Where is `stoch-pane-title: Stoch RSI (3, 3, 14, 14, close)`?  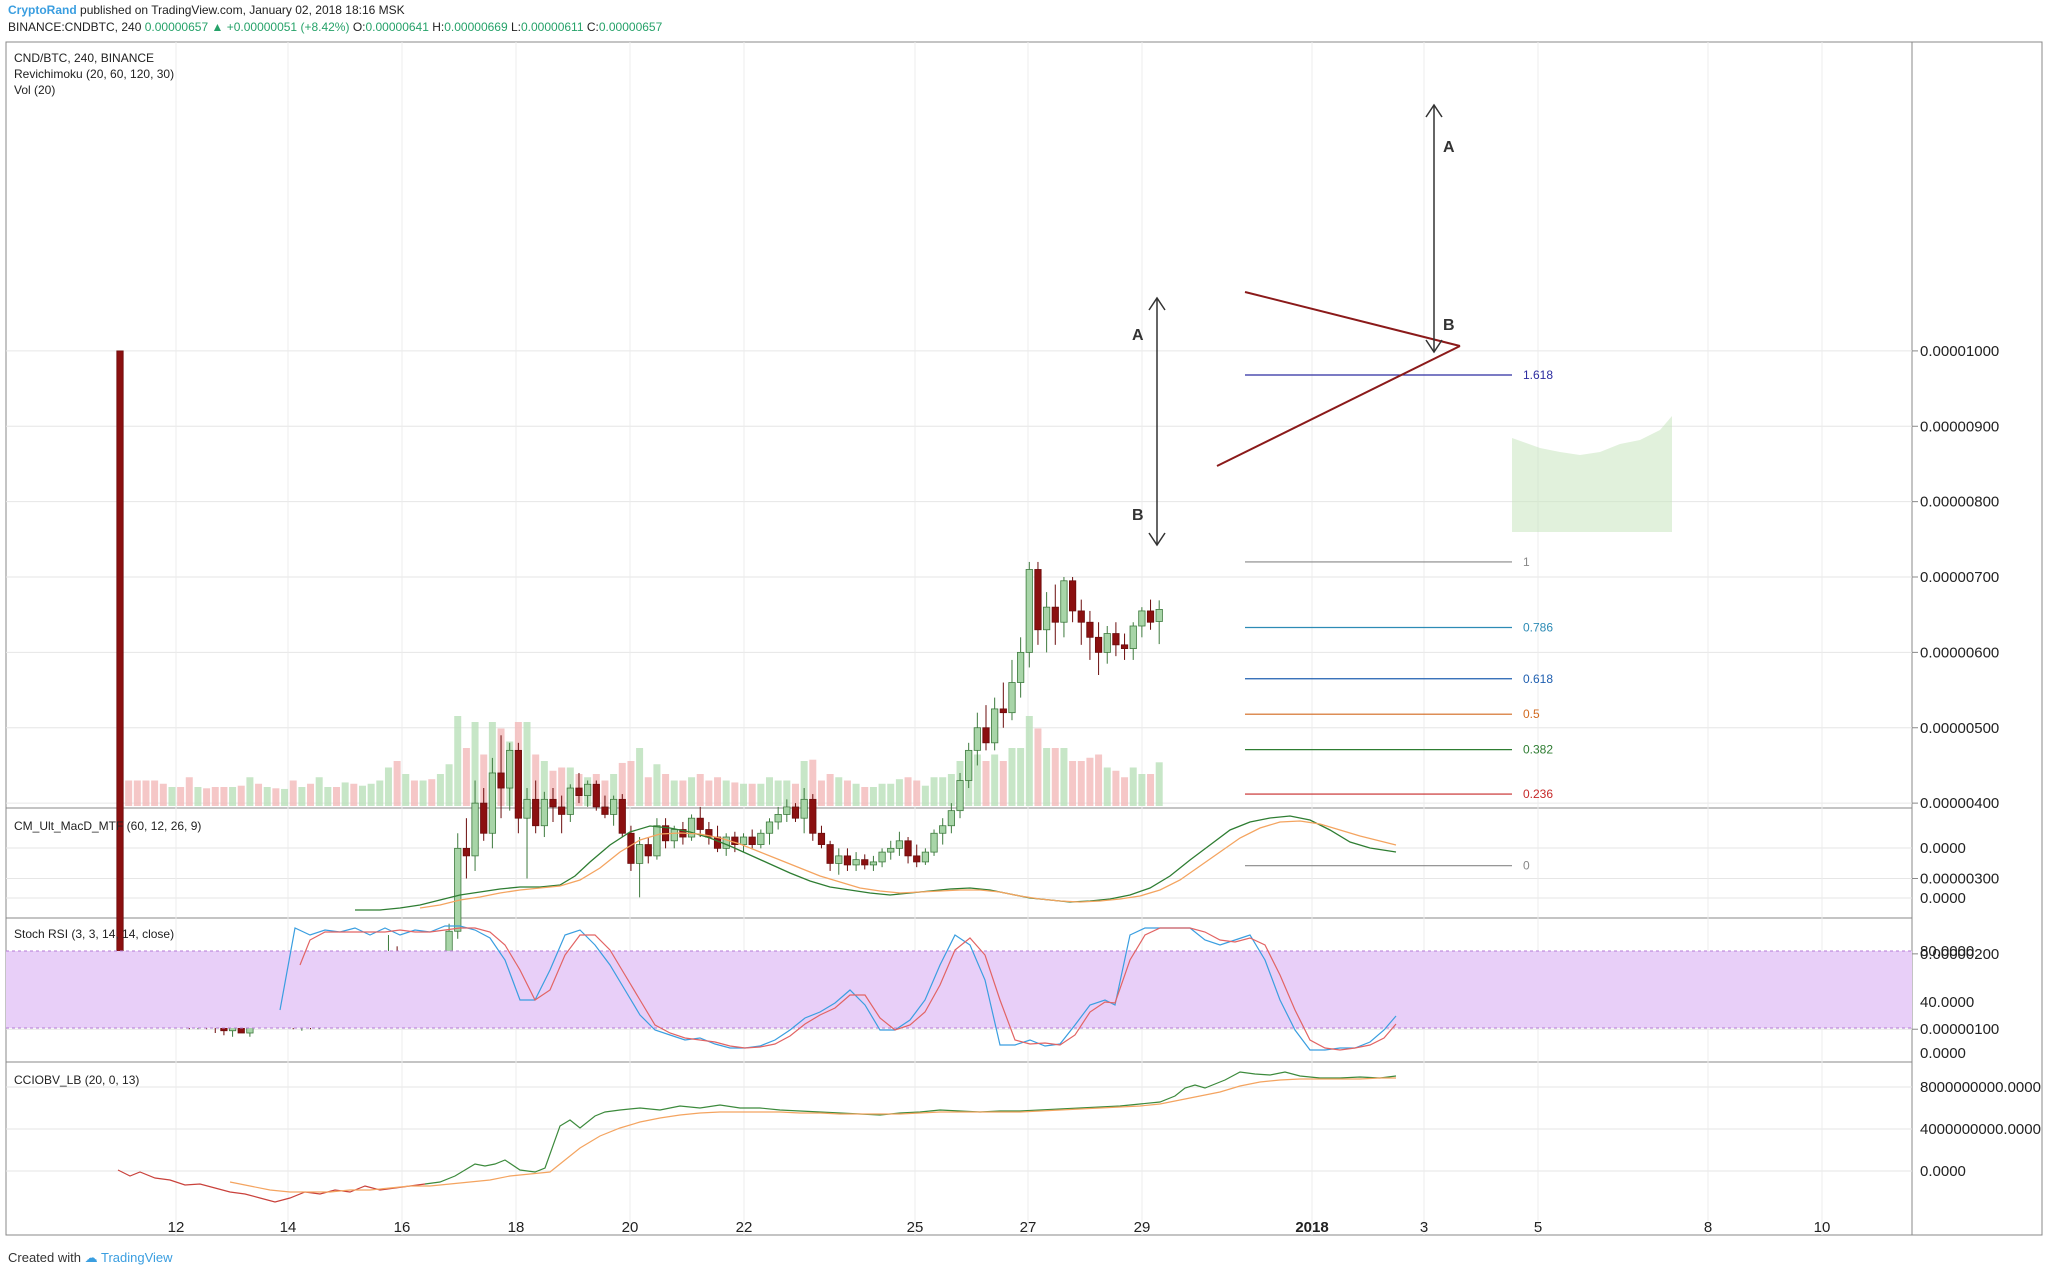 stoch-pane-title: Stoch RSI (3, 3, 14, 14, close) is located at coordinates (94, 934).